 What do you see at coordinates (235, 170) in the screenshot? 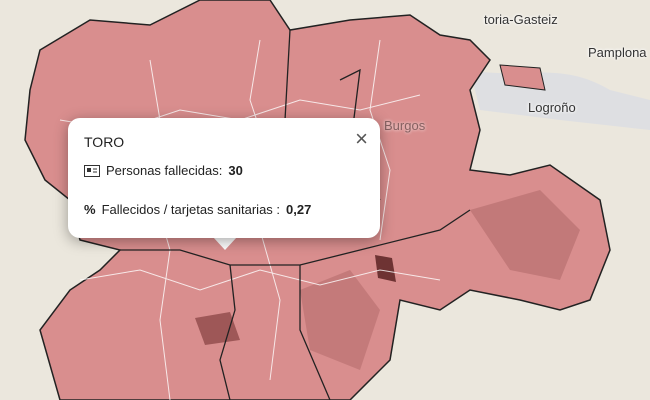
I see `row-value: 30` at bounding box center [235, 170].